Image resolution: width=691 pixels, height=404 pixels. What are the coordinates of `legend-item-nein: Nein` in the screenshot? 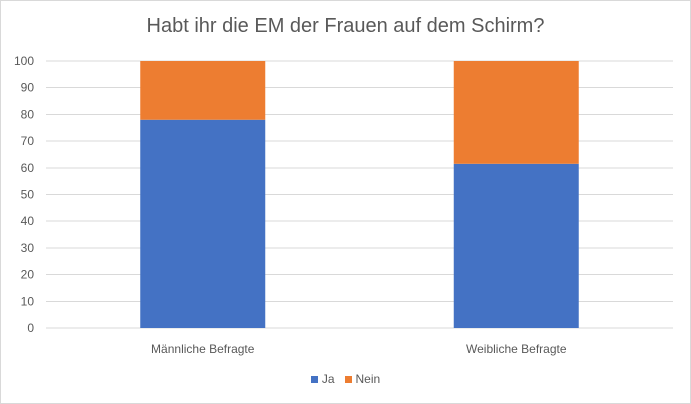 It's located at (362, 379).